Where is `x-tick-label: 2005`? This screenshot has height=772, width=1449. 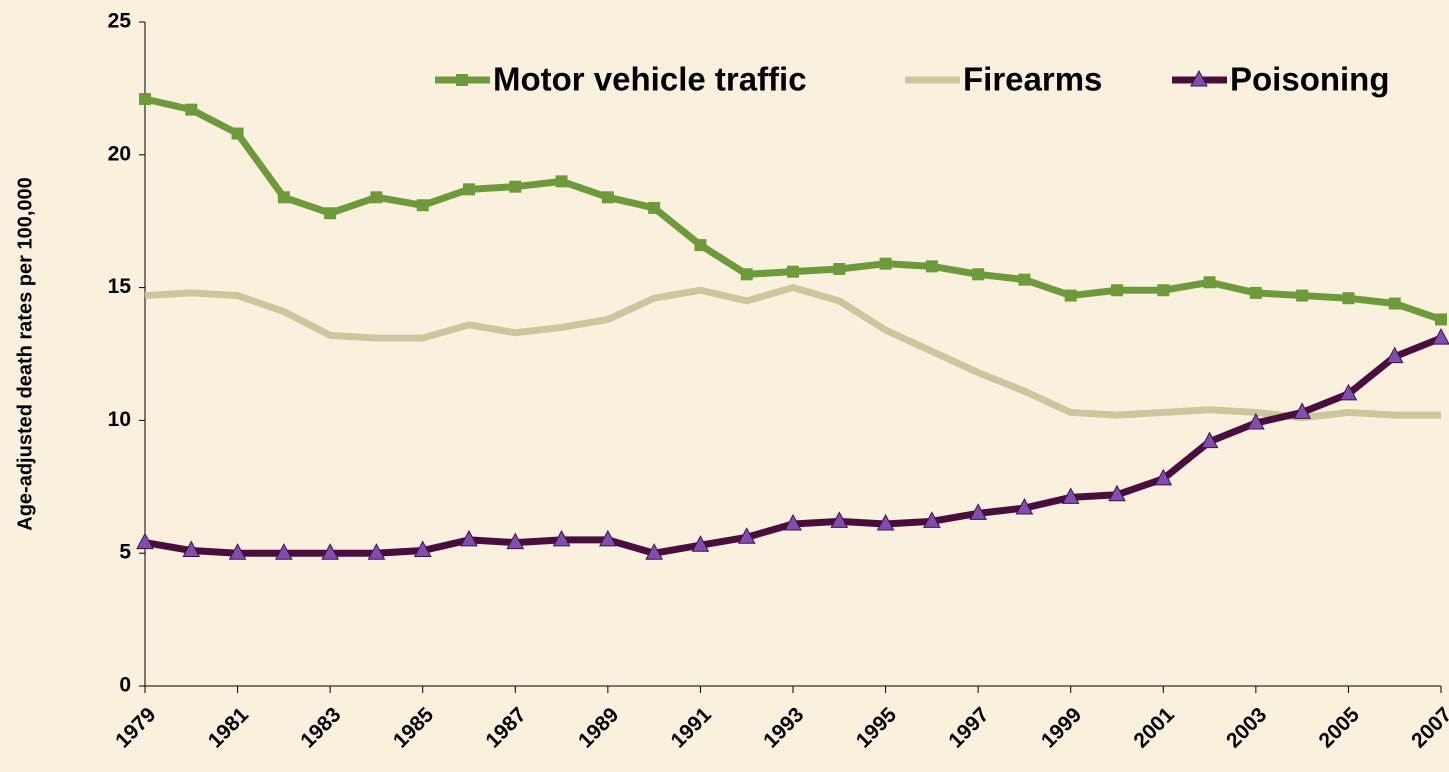 x-tick-label: 2005 is located at coordinates (1340, 728).